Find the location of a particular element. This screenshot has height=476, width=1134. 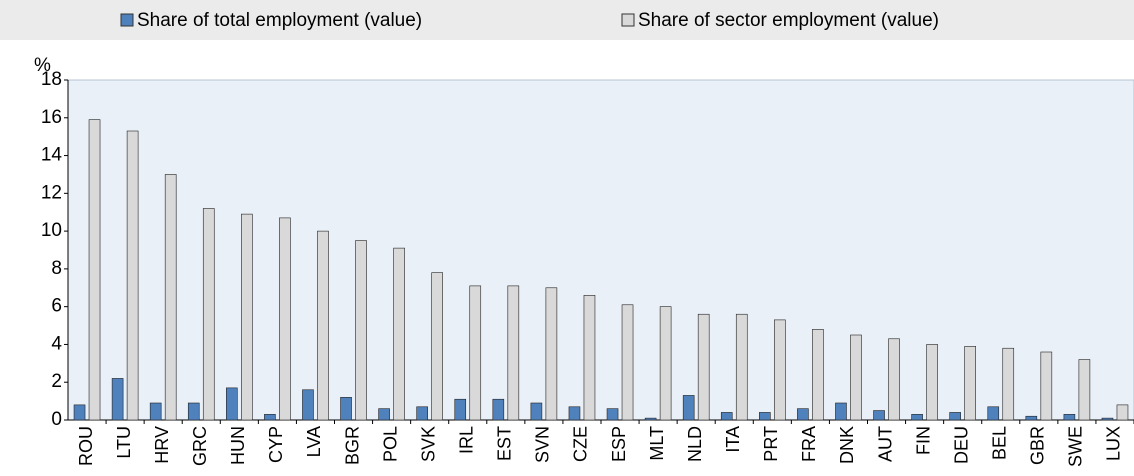

x-tick-label: BEL is located at coordinates (1000, 443).